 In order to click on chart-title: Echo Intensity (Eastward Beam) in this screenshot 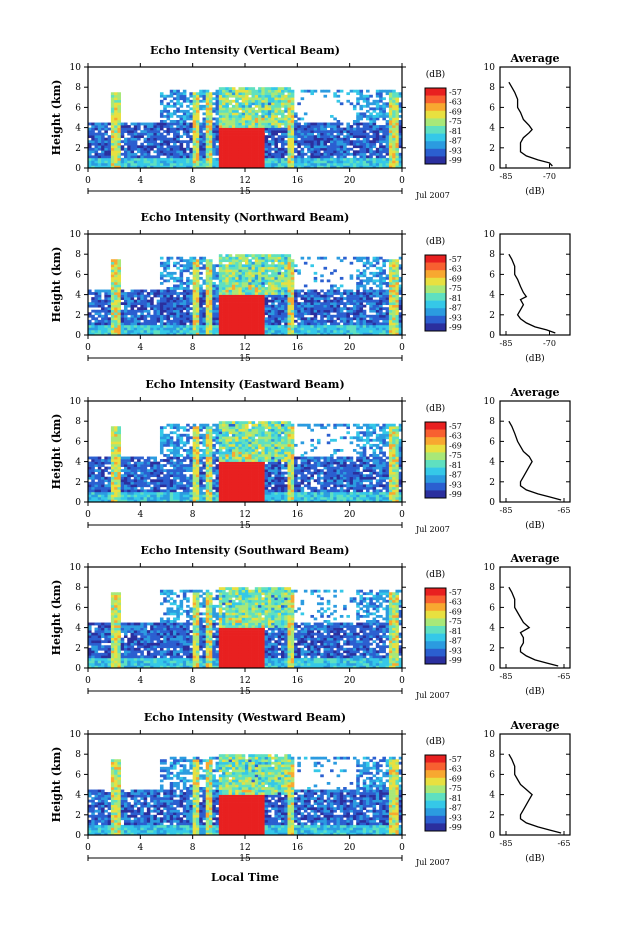, I will do `click(244, 384)`.